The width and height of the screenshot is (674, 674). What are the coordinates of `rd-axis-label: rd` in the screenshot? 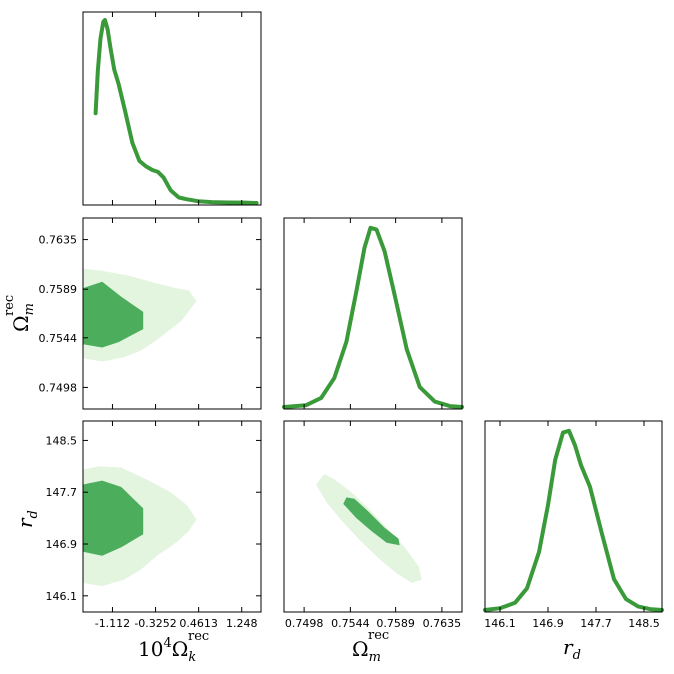 It's located at (572, 649).